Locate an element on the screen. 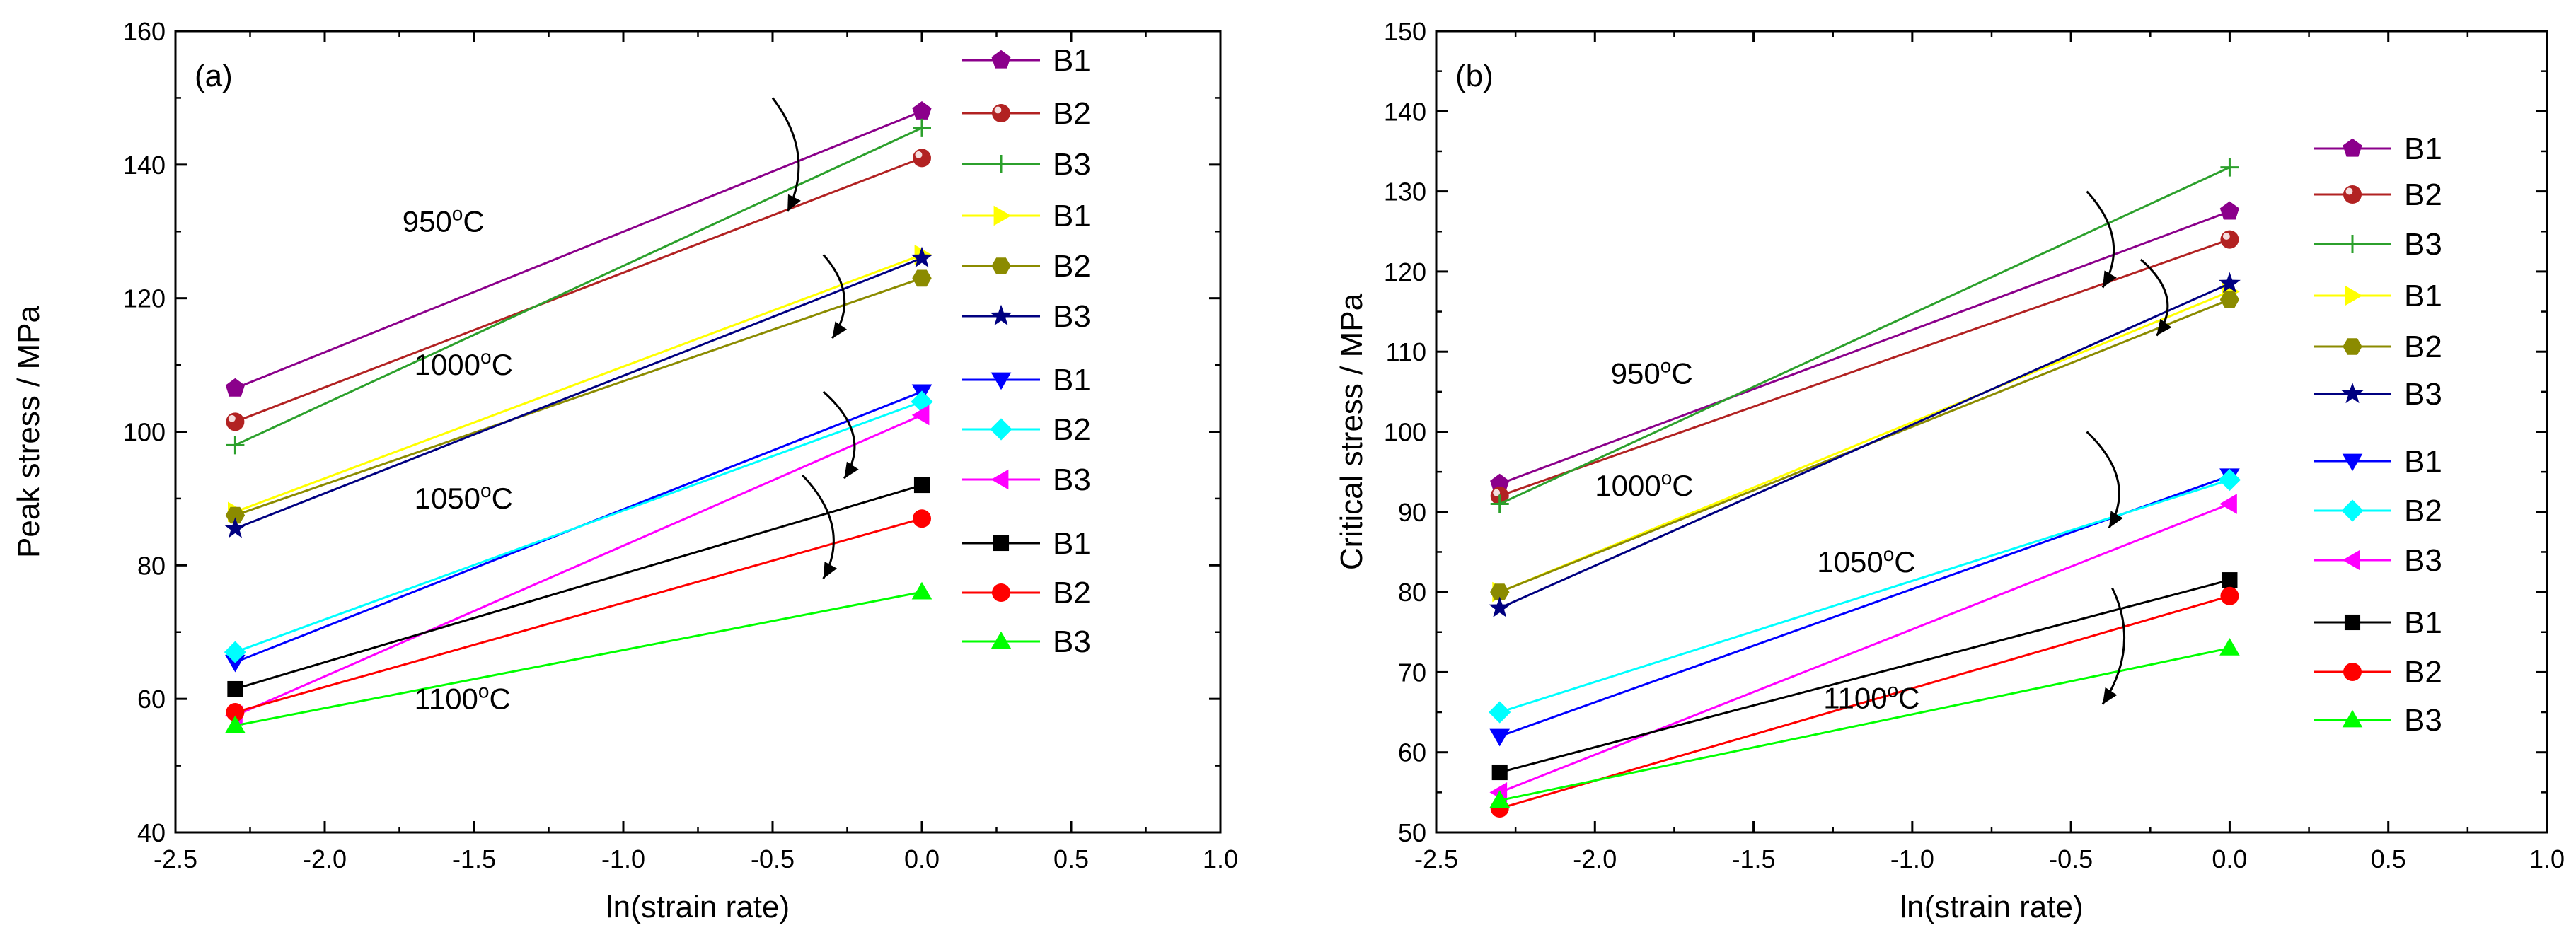  temperature-label: 1000oC is located at coordinates (464, 363).